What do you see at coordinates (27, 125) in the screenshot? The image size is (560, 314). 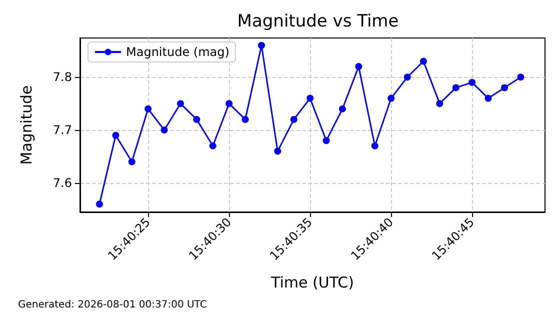 I see `y-axis-title: Magnitude` at bounding box center [27, 125].